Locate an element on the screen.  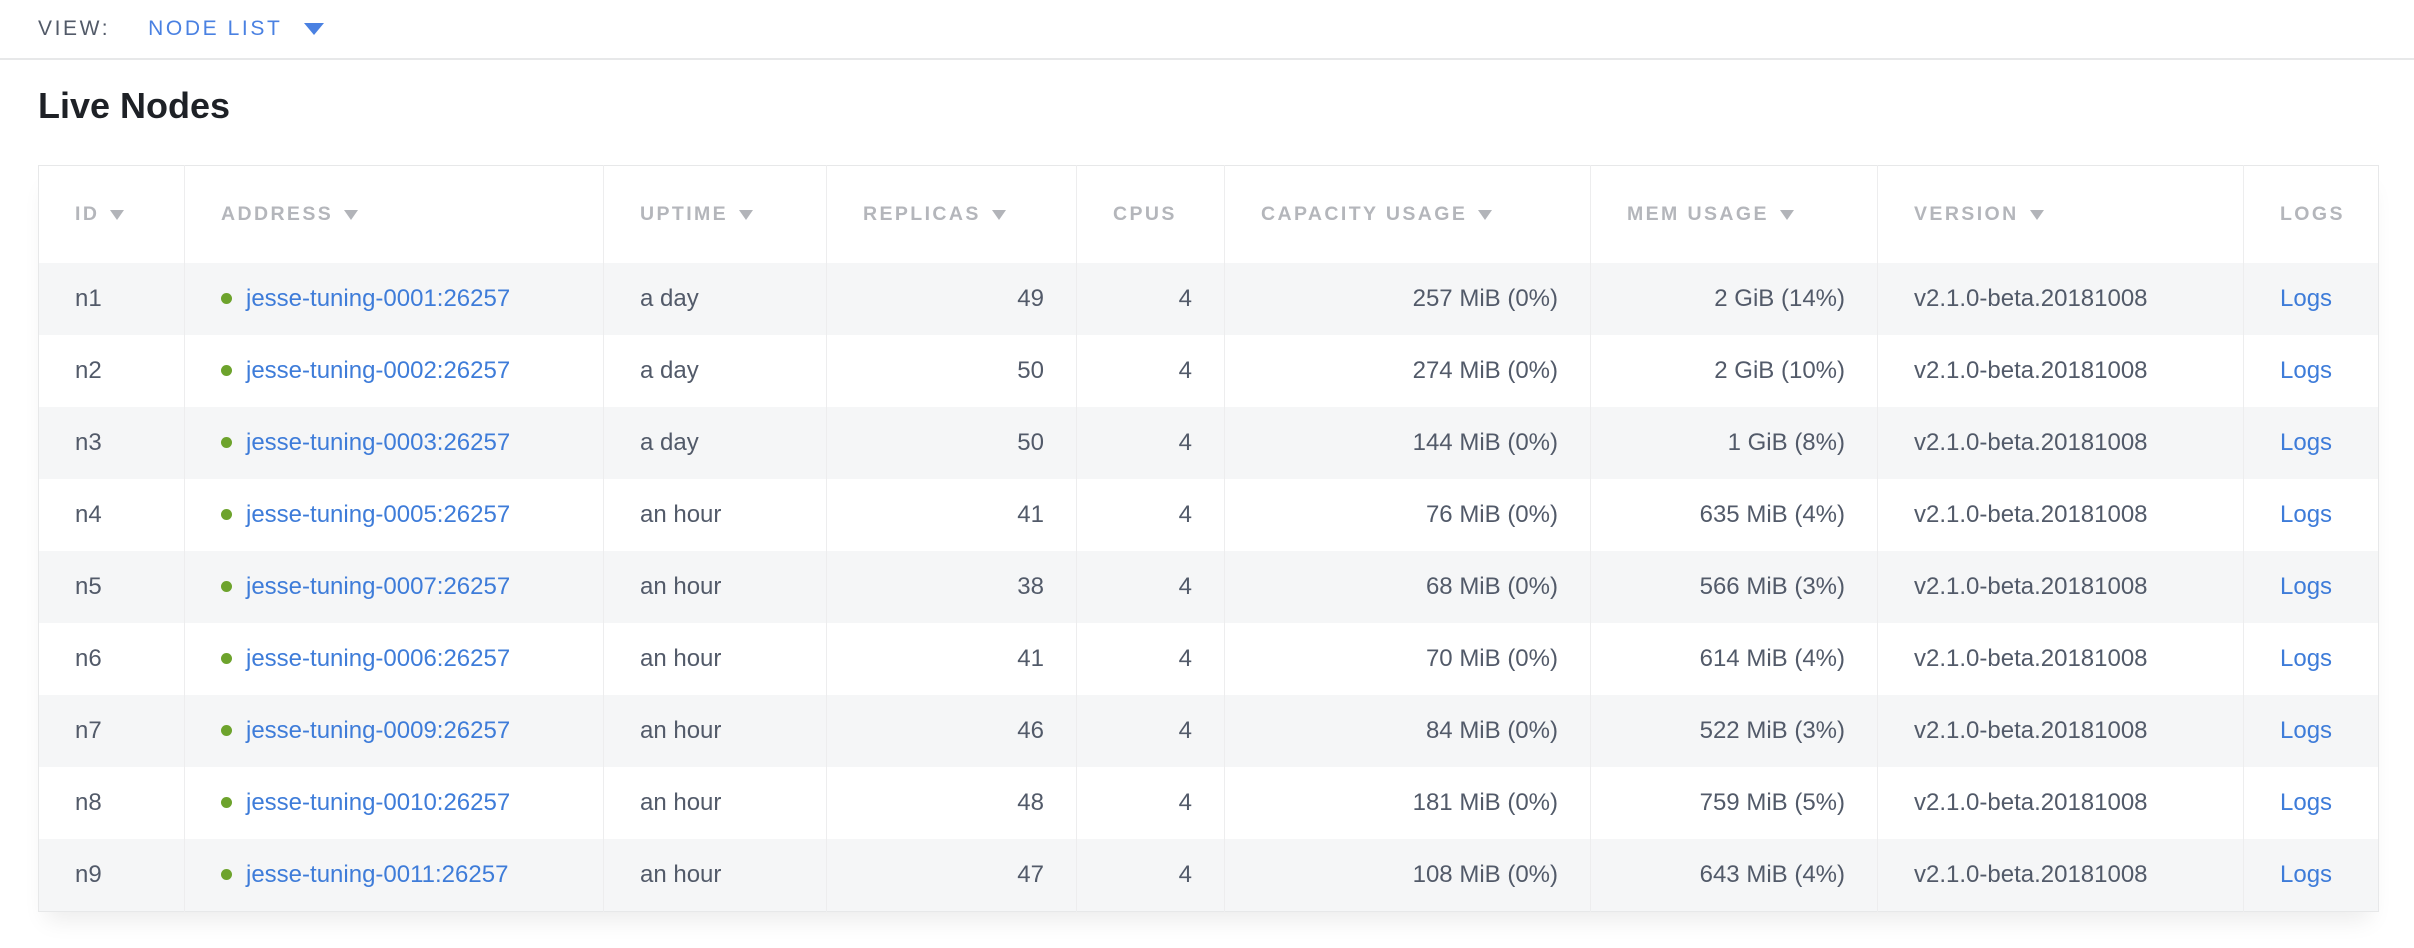
cell-mem: 566 MiB (3%) is located at coordinates (1734, 587).